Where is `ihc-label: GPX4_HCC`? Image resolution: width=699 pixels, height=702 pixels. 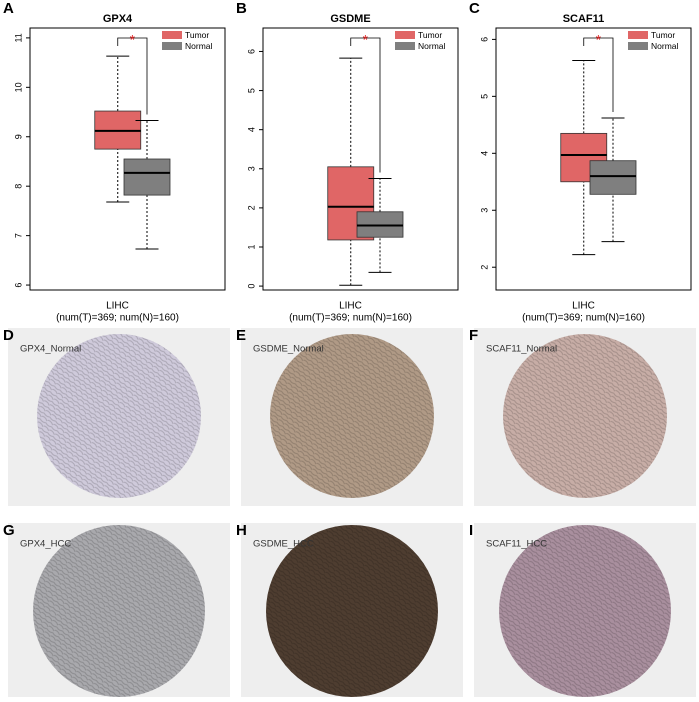
ihc-label: GPX4_HCC is located at coordinates (45, 544).